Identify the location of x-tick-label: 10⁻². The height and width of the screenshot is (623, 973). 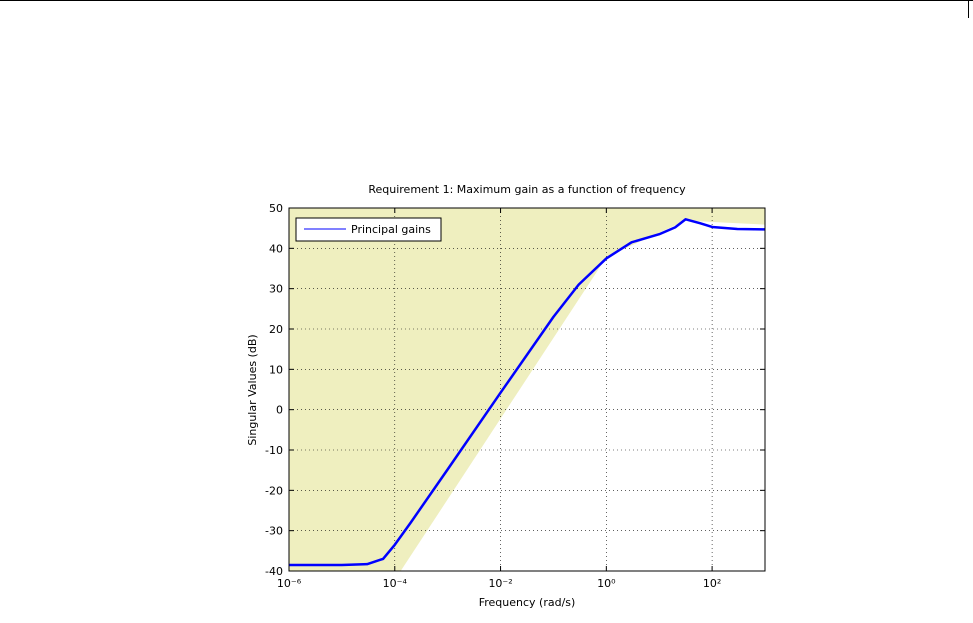
(500, 583).